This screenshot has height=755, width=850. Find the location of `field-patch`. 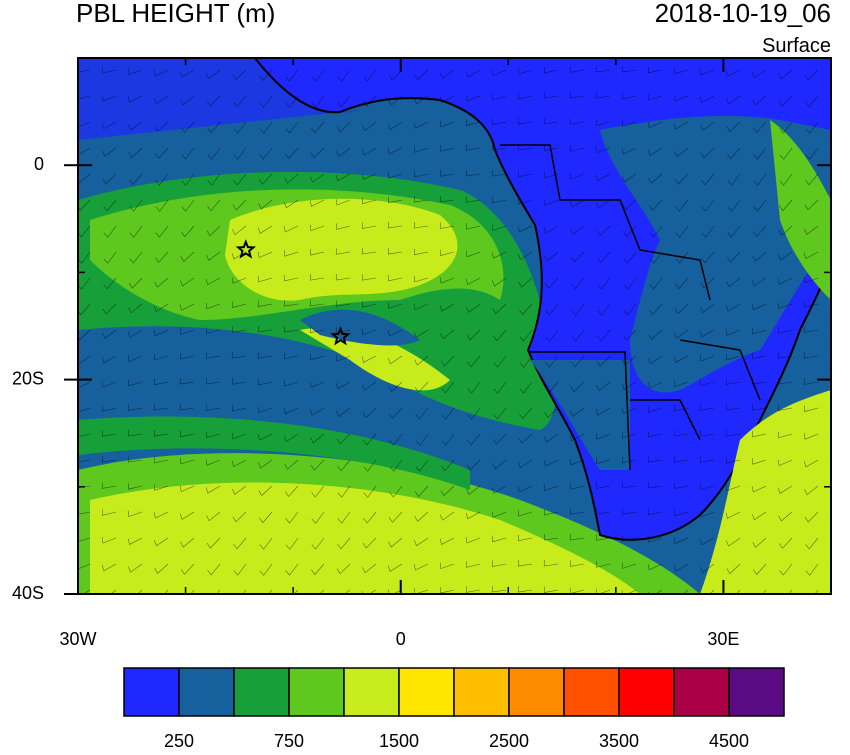

field-patch is located at coordinates (341, 249).